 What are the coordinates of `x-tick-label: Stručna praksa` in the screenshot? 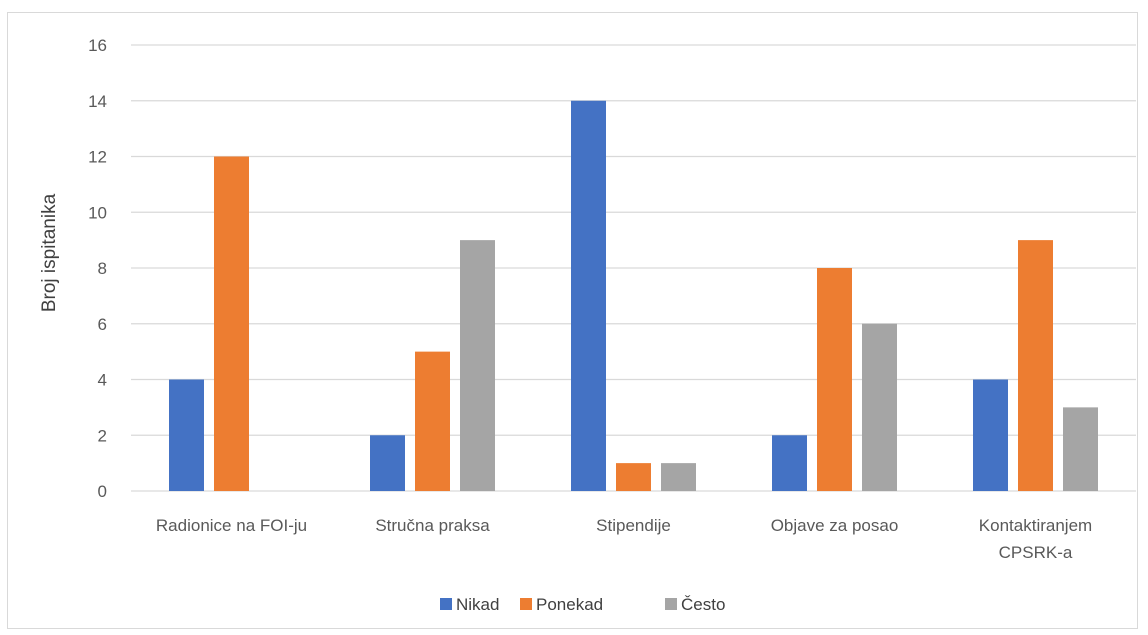 It's located at (432, 525).